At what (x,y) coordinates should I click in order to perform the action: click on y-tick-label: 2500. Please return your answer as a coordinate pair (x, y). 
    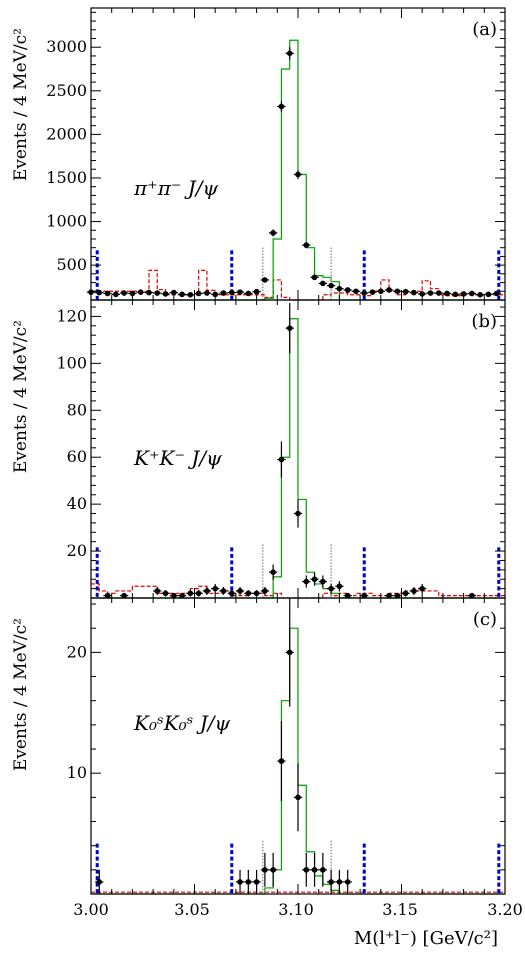
    Looking at the image, I should click on (66, 90).